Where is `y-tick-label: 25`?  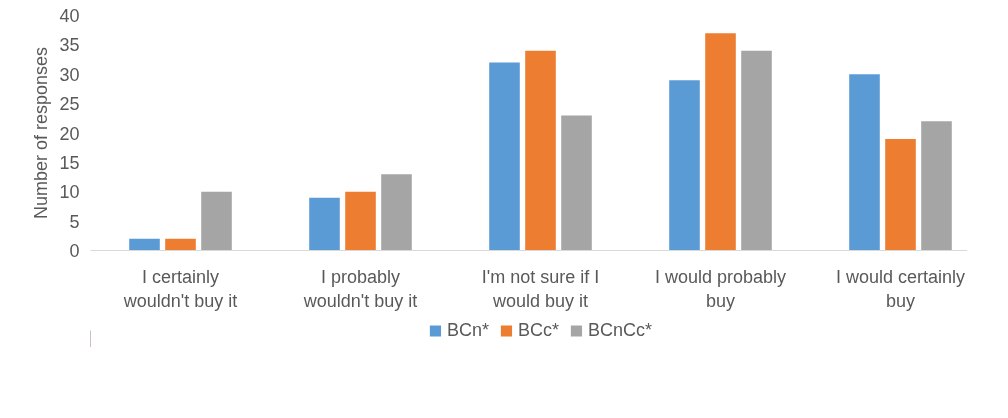 y-tick-label: 25 is located at coordinates (69, 104).